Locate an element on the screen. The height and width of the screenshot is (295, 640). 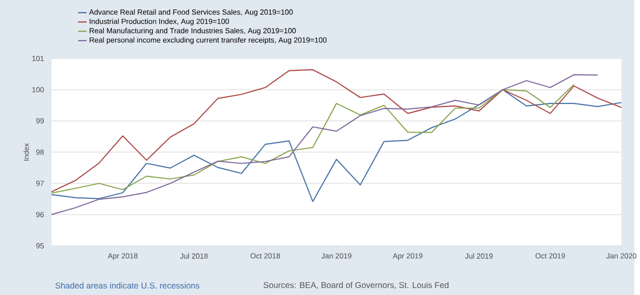
text: Shaded areas indicate U.S. recessions is located at coordinates (127, 285).